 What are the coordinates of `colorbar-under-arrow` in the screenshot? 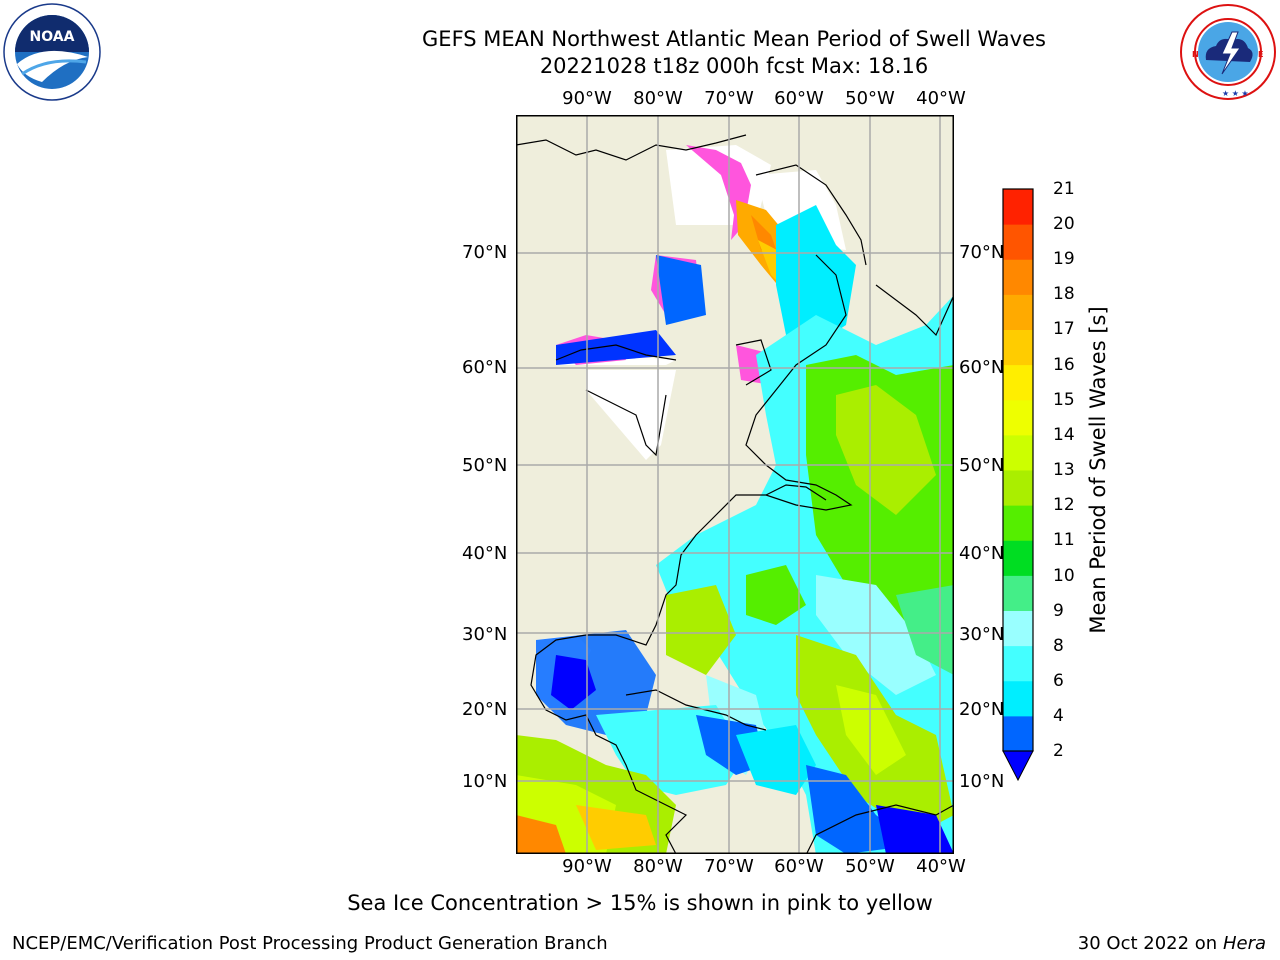 It's located at (1018, 766).